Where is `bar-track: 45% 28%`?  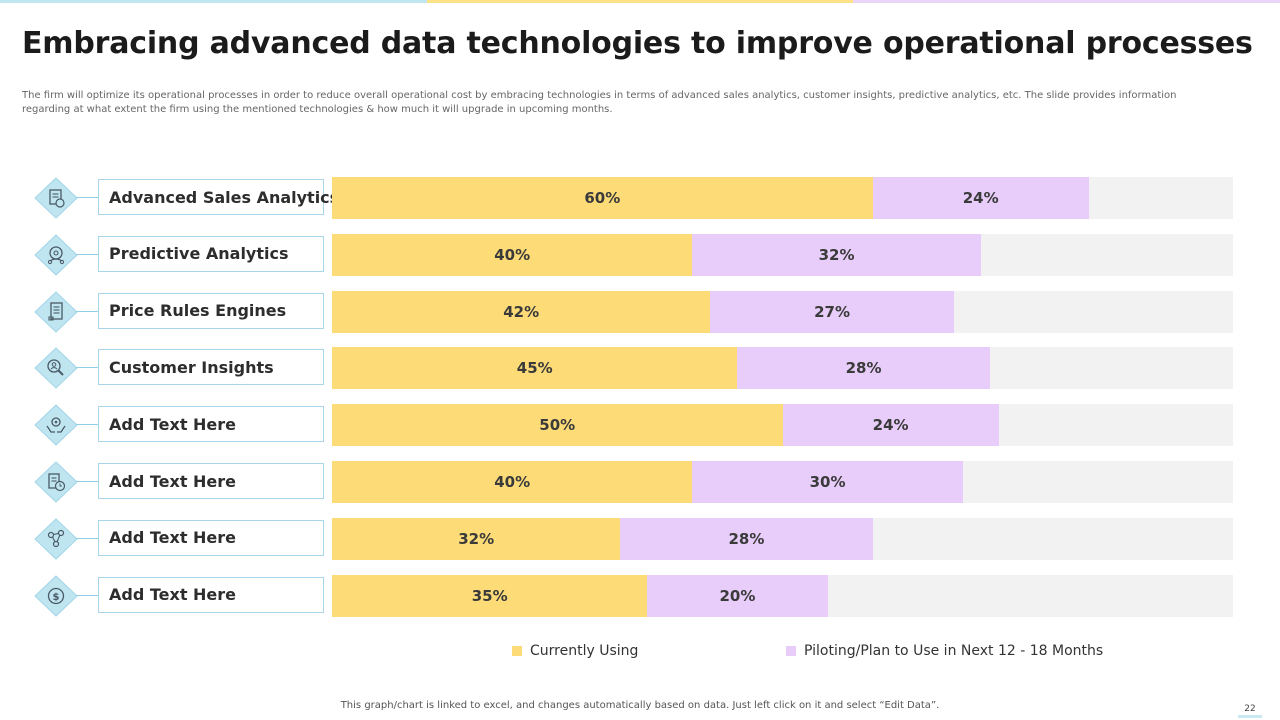 bar-track: 45% 28% is located at coordinates (782, 368).